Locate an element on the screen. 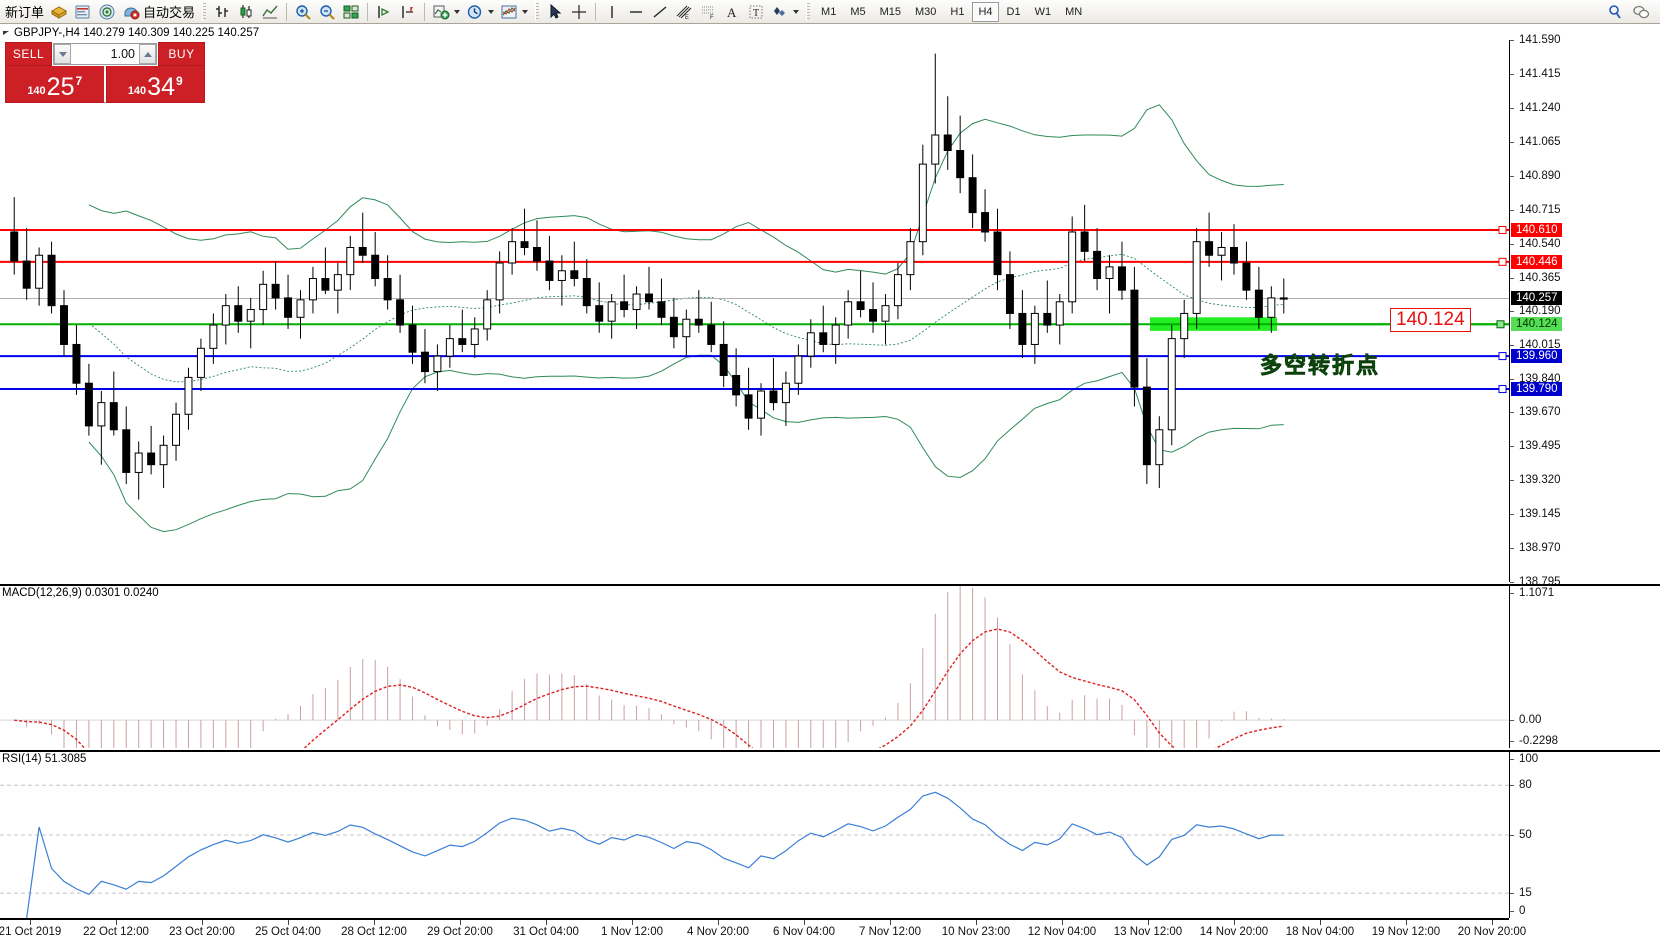 This screenshot has width=1660, height=948. macd-scale: 1.1071 0.00 -0.2298 is located at coordinates (1584, 666).